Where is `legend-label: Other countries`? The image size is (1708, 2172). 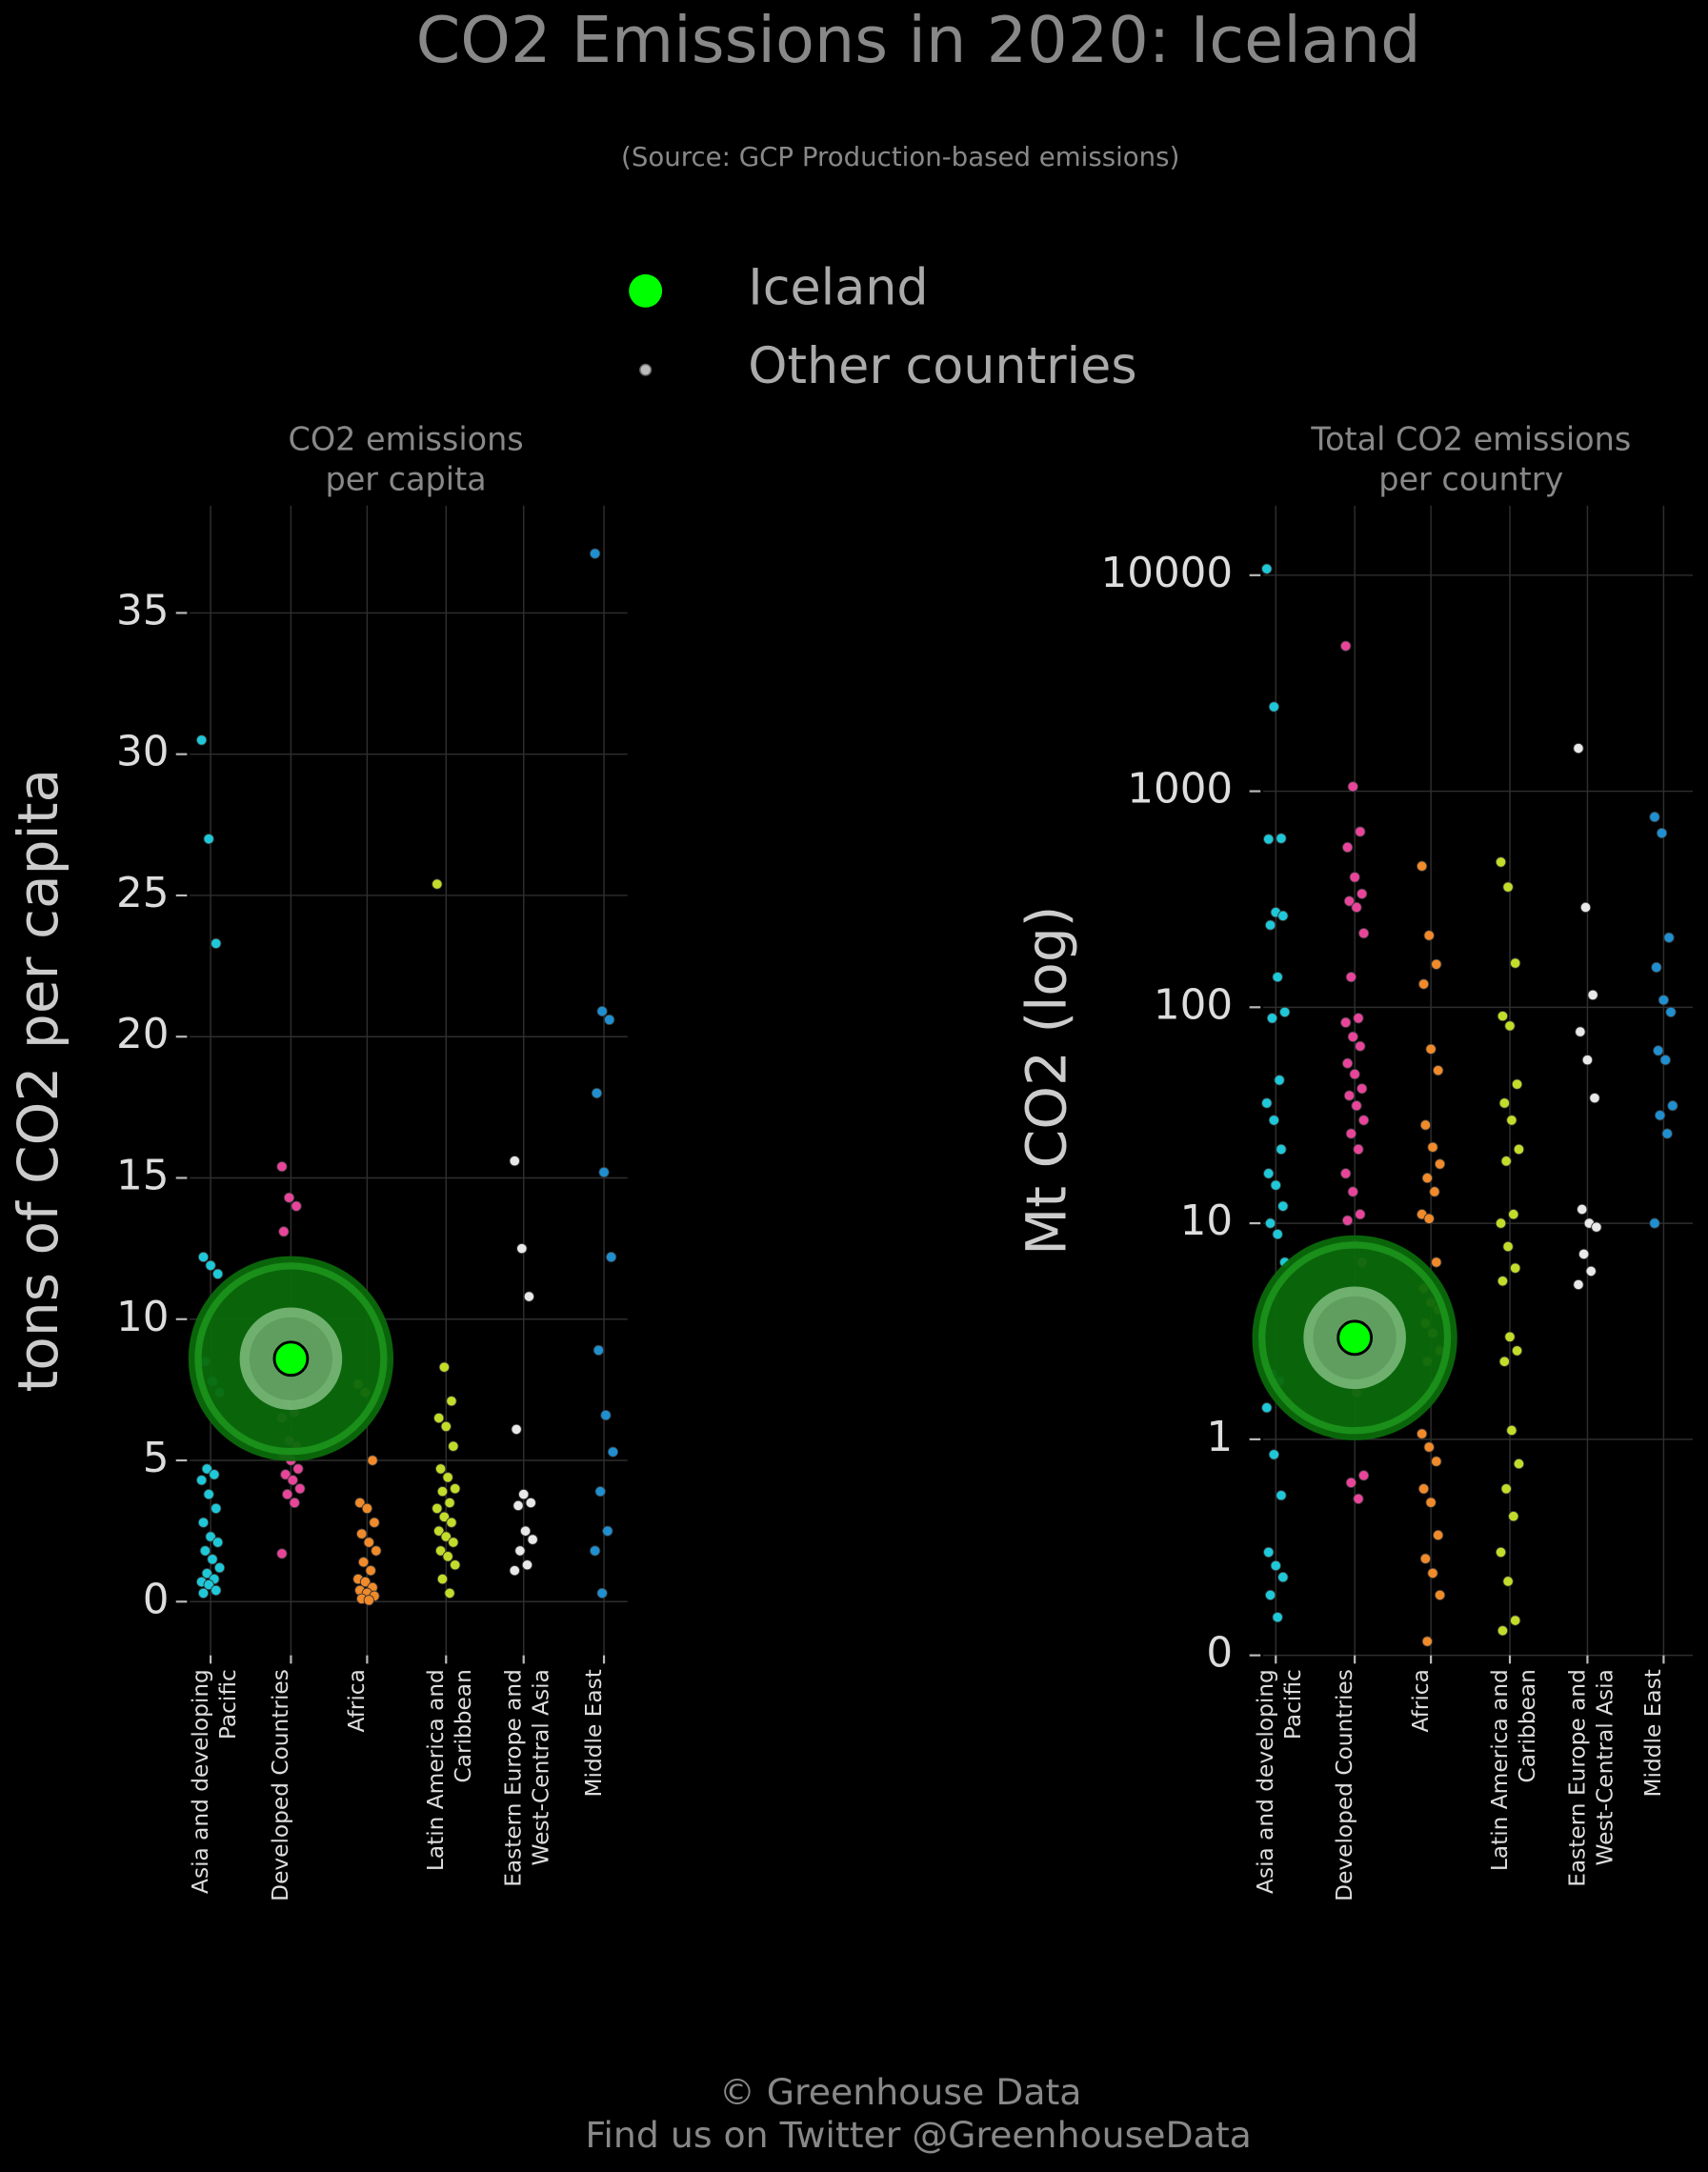 legend-label: Other countries is located at coordinates (942, 366).